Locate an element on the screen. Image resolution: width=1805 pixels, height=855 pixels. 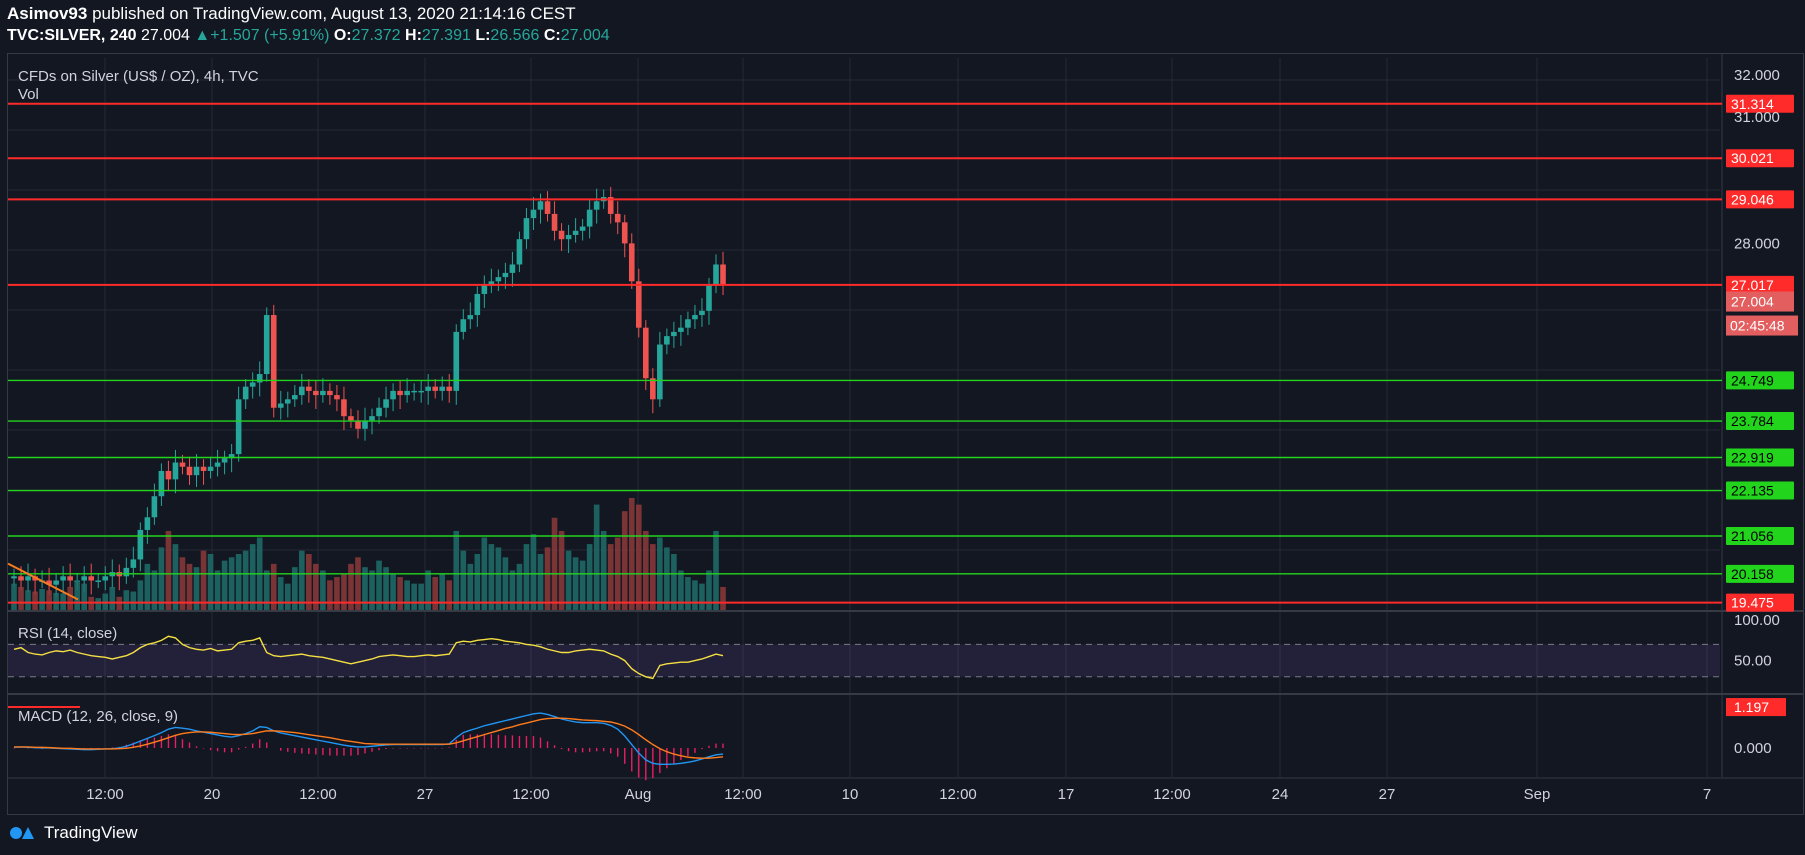
resistance-label: 19.475 is located at coordinates (1752, 603).